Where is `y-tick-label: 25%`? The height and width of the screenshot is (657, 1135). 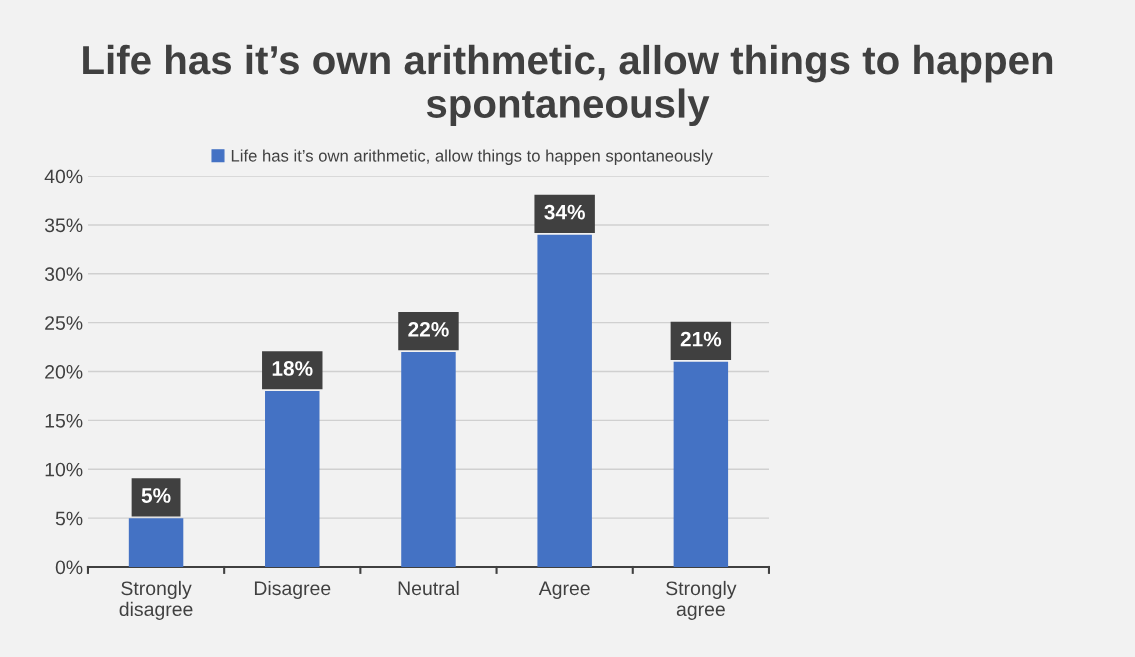
y-tick-label: 25% is located at coordinates (64, 323).